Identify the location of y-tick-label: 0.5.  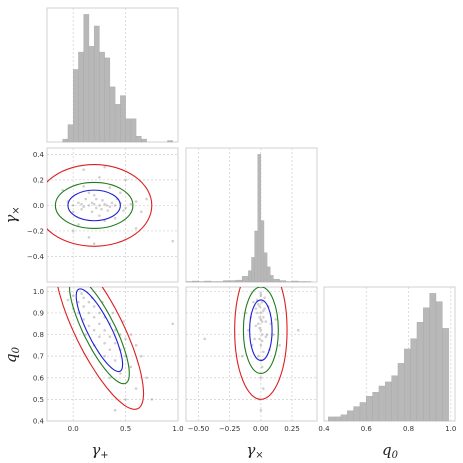
(38, 400).